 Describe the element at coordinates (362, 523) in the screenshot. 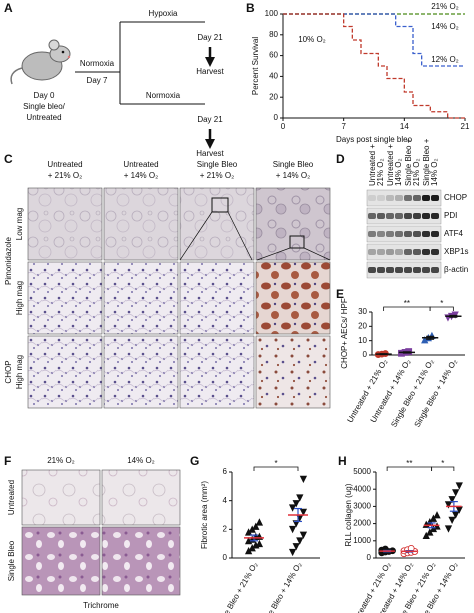

I see `y-tick-label: 2000` at that location.